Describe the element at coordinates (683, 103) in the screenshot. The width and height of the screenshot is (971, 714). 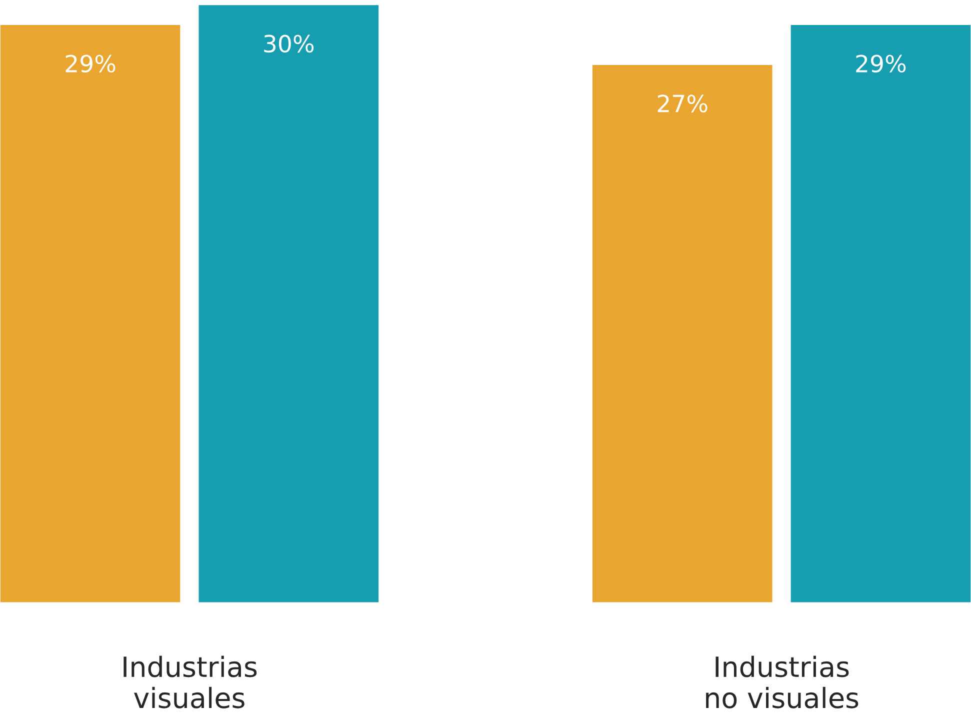
I see `data-label: 27%` at that location.